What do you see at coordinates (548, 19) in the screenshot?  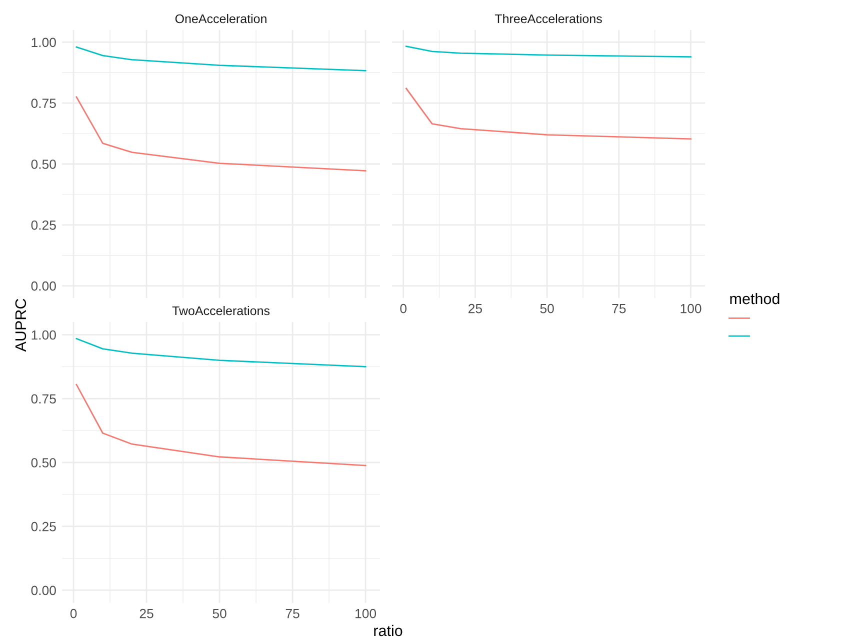 I see `chart-title: ThreeAccelerations` at bounding box center [548, 19].